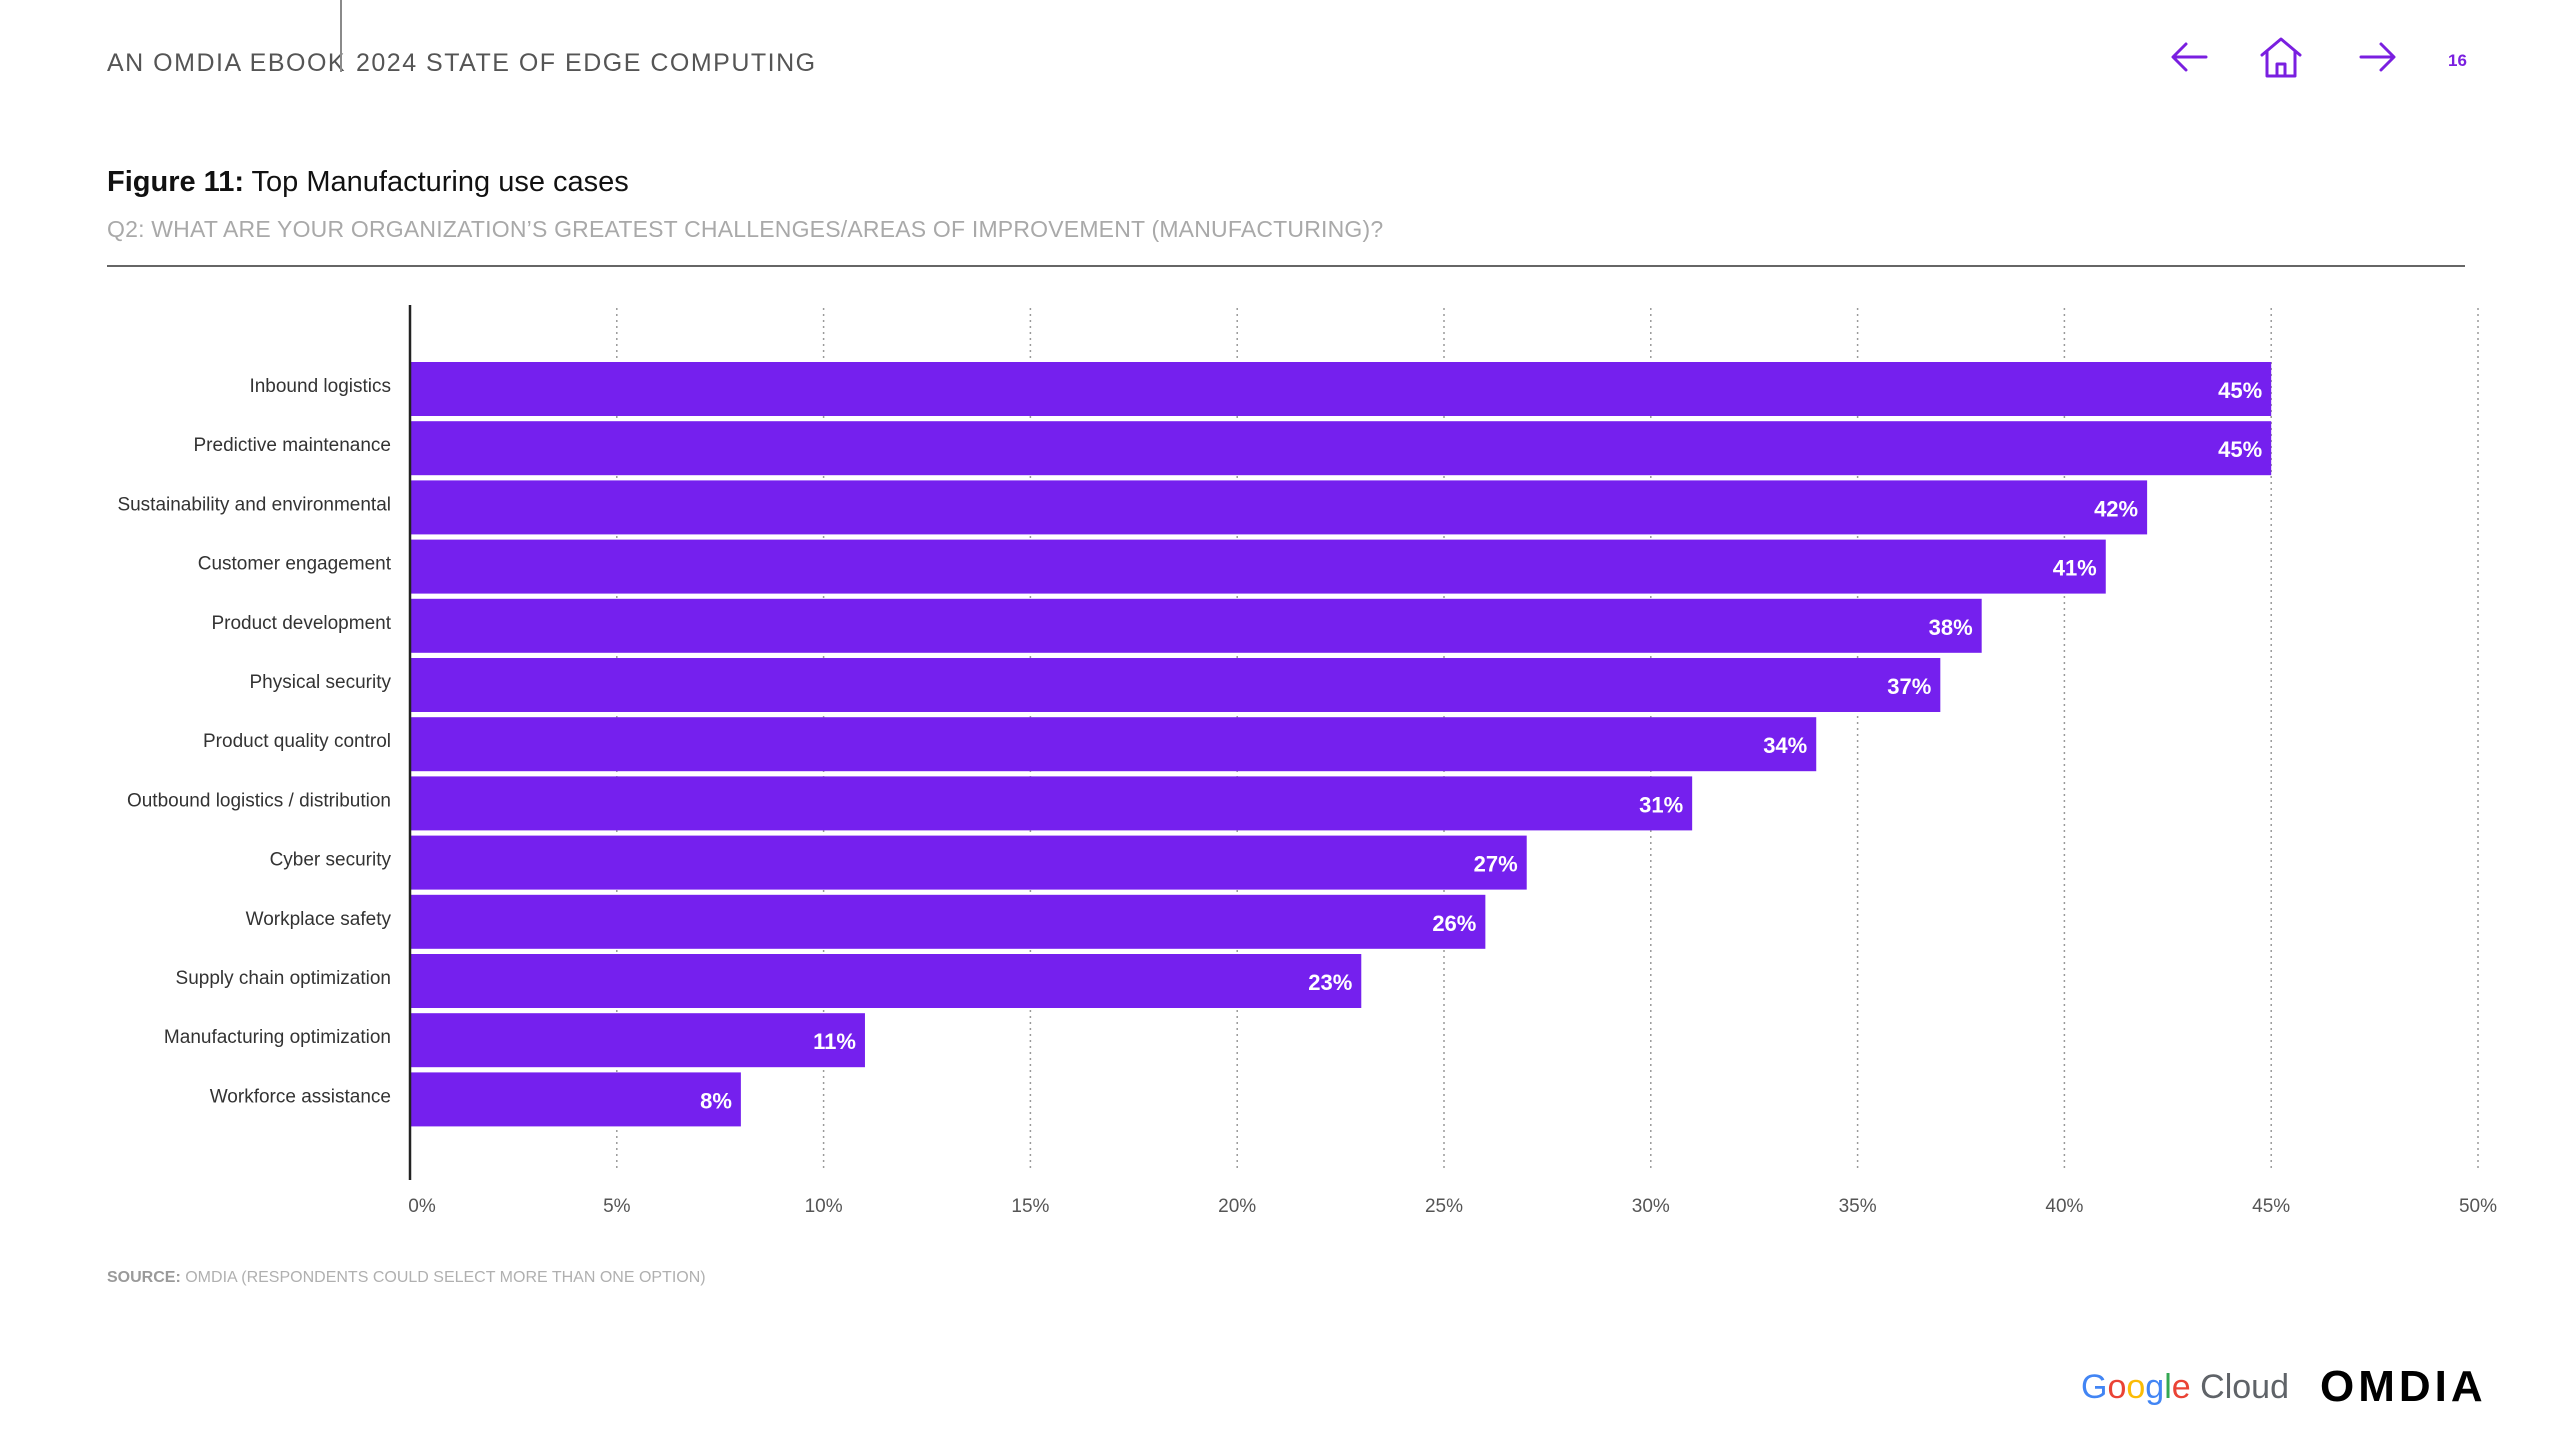 The width and height of the screenshot is (2560, 1440). Describe the element at coordinates (297, 741) in the screenshot. I see `category-label: Product quality control` at that location.